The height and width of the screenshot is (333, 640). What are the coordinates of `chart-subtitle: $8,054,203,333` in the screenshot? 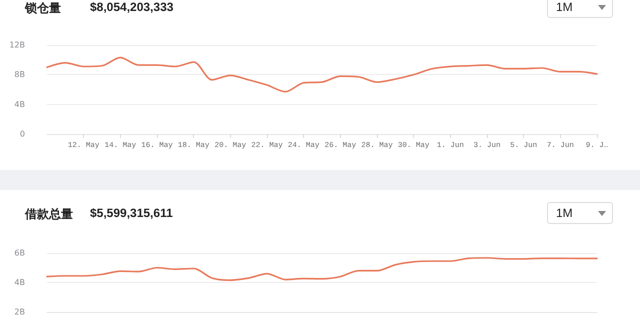 It's located at (132, 7).